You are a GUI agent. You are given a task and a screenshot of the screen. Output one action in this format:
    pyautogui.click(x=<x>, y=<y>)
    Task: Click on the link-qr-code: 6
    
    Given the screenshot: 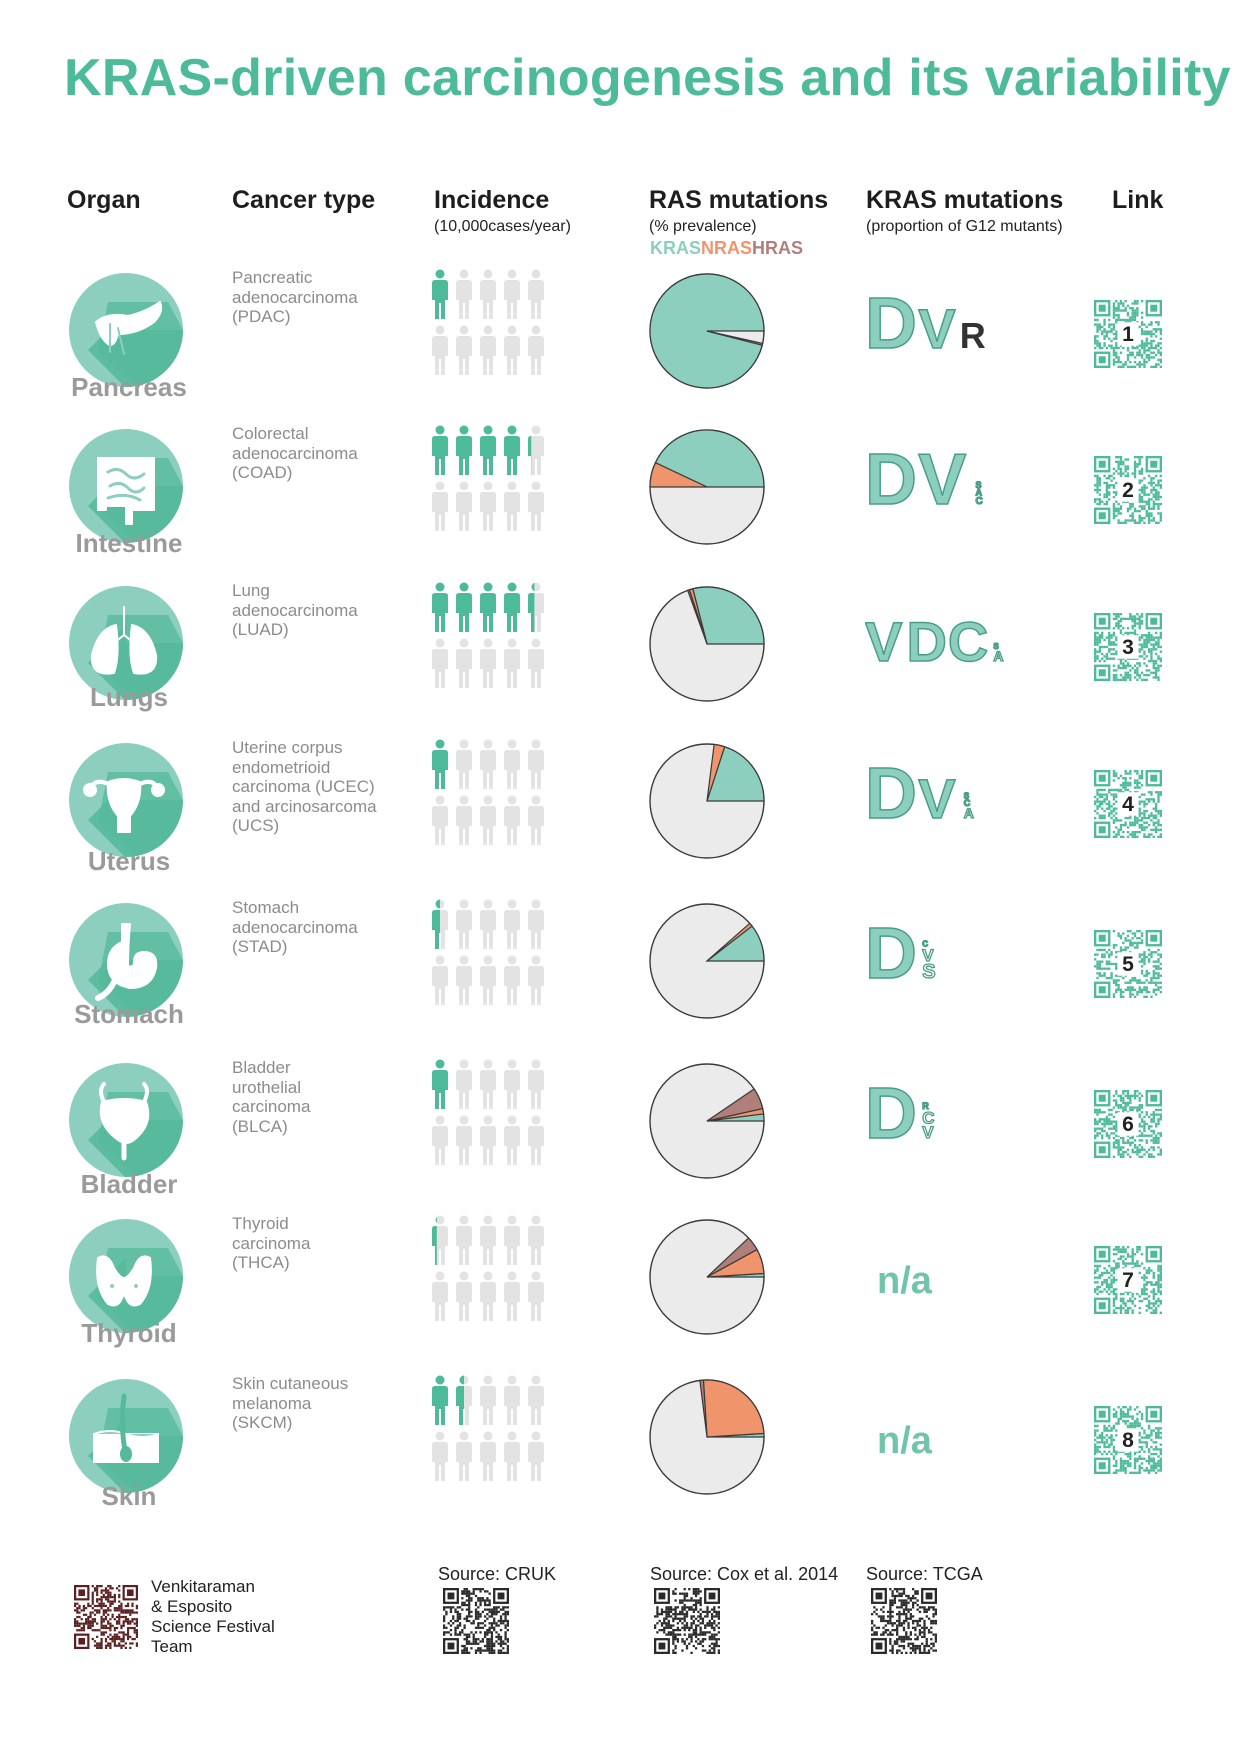 What is the action you would take?
    pyautogui.click(x=1128, y=1124)
    